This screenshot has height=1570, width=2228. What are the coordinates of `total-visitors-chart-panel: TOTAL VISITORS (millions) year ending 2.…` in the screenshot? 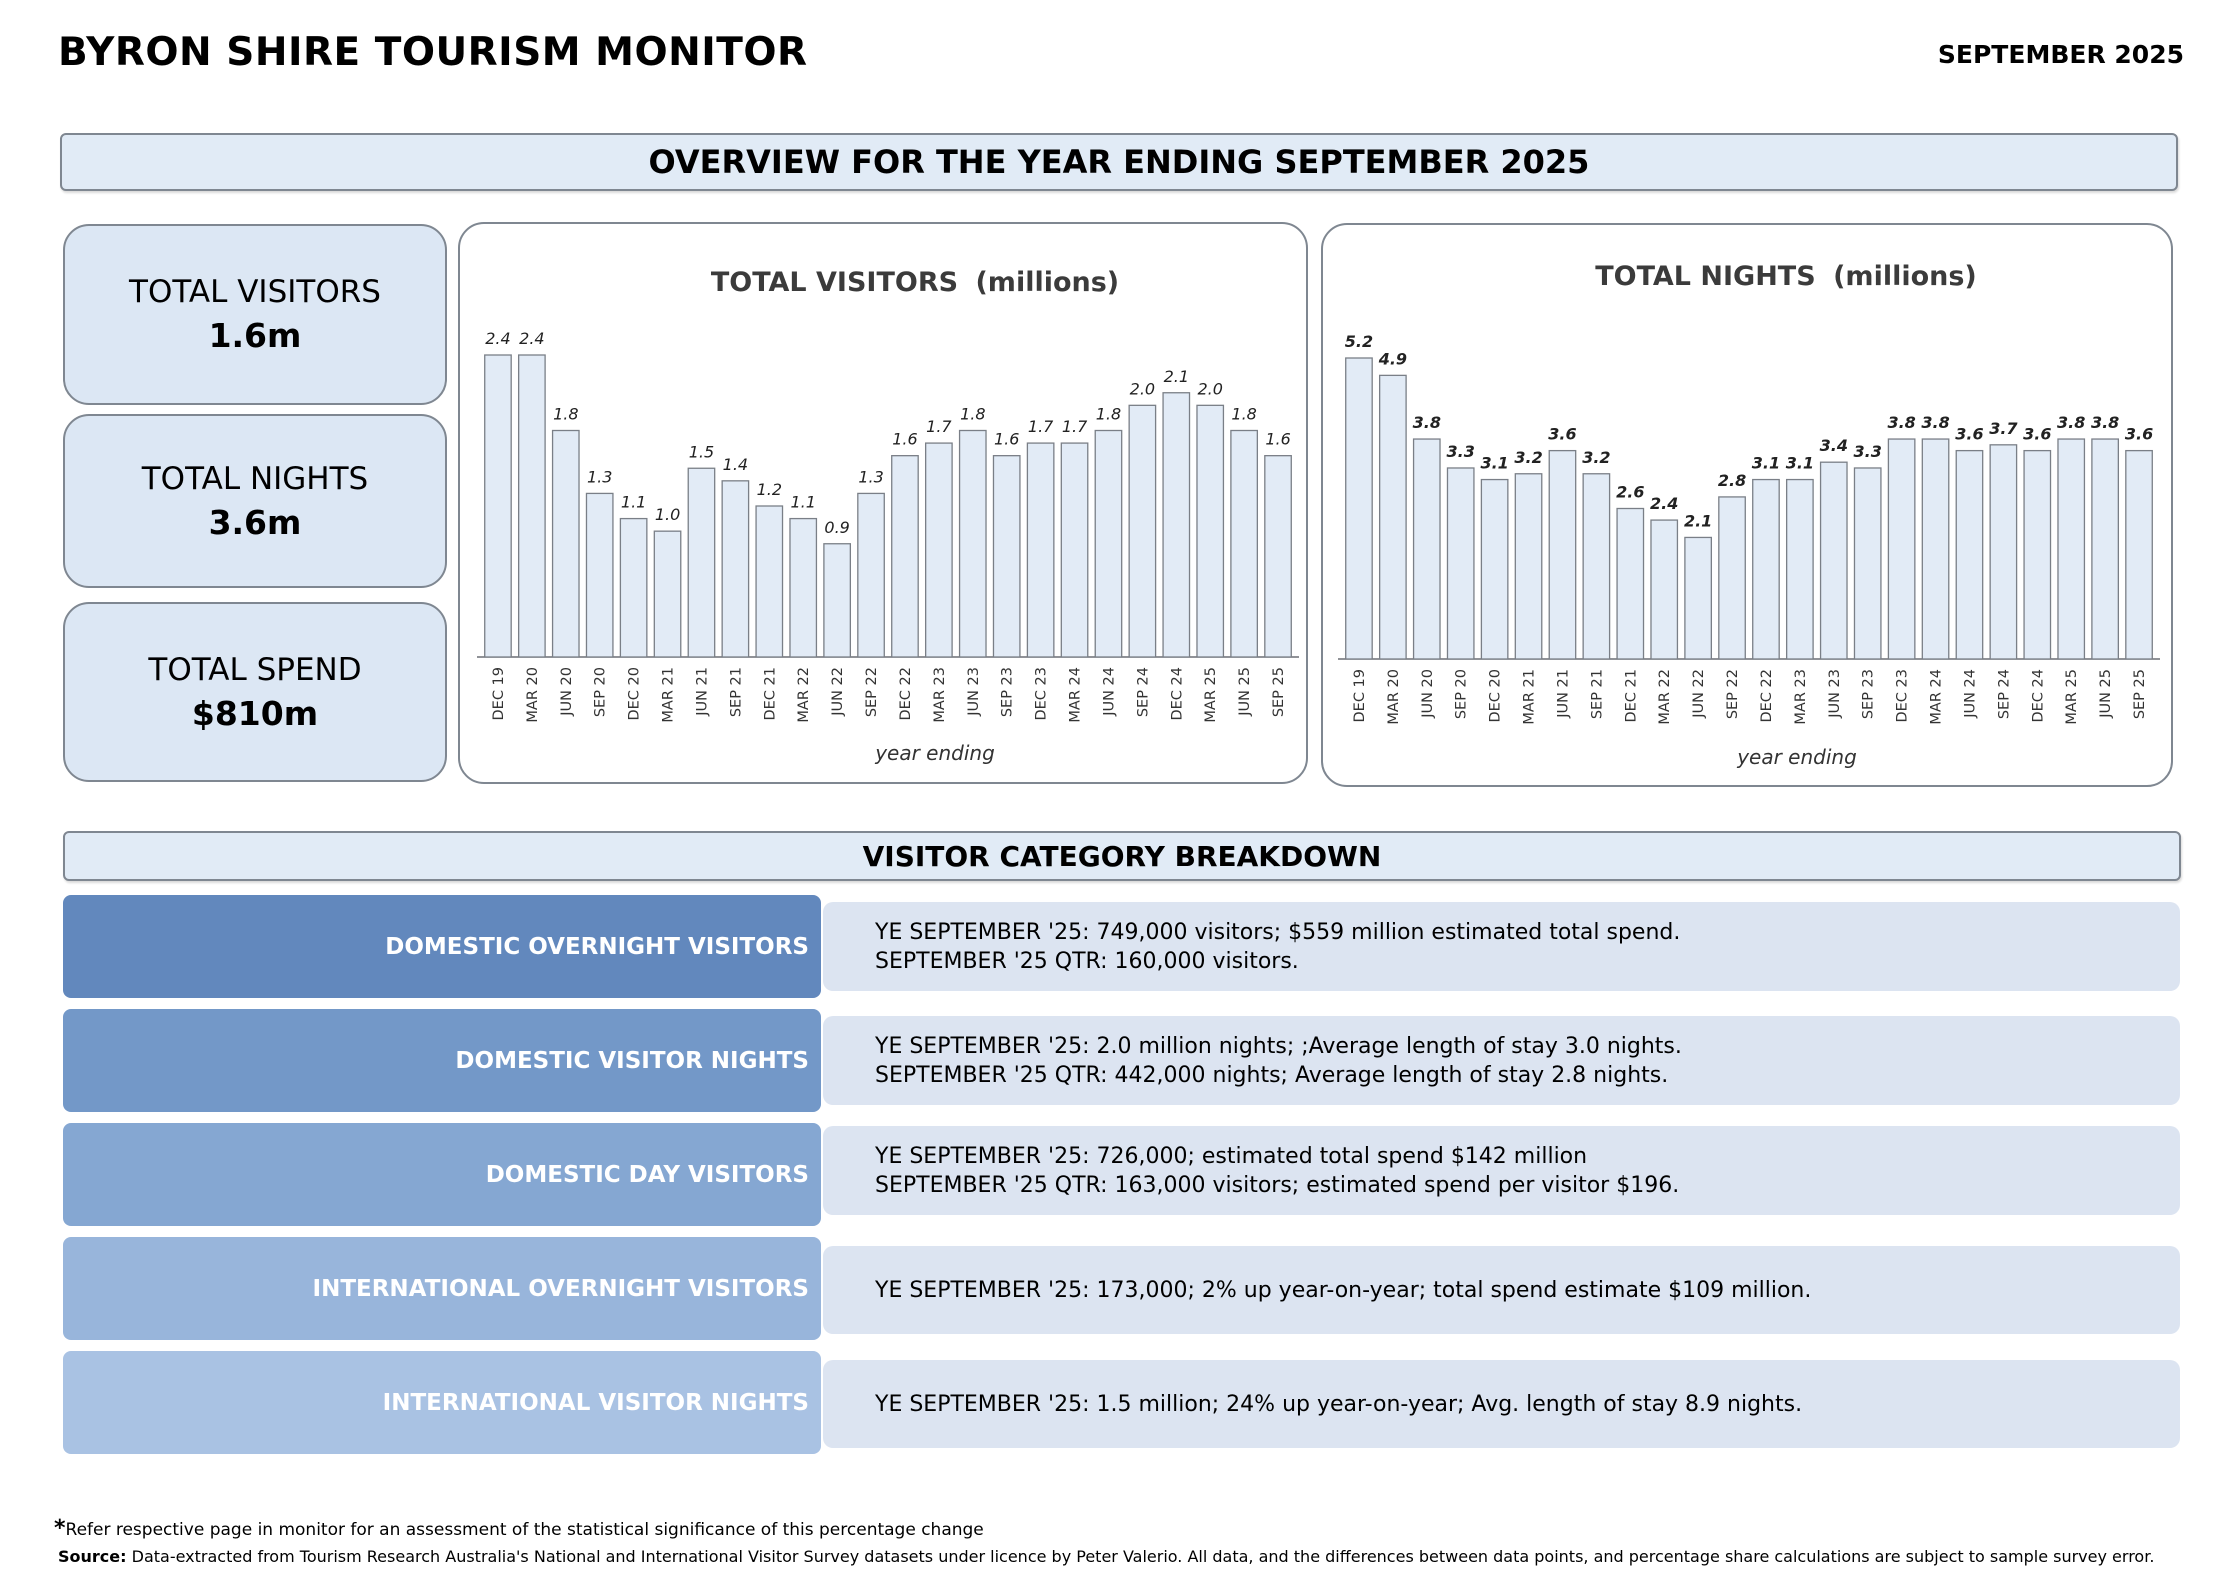 It's located at (883, 503).